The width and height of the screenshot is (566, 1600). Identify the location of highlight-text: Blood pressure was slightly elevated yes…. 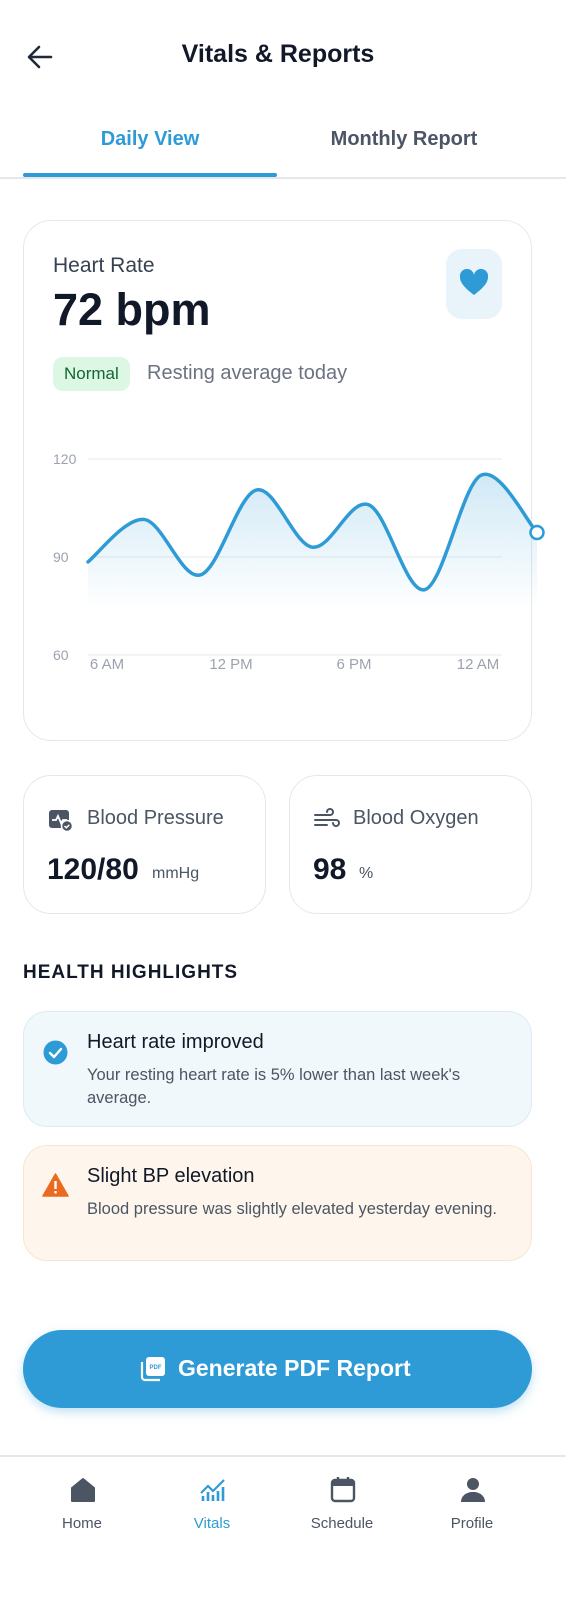
(292, 1209).